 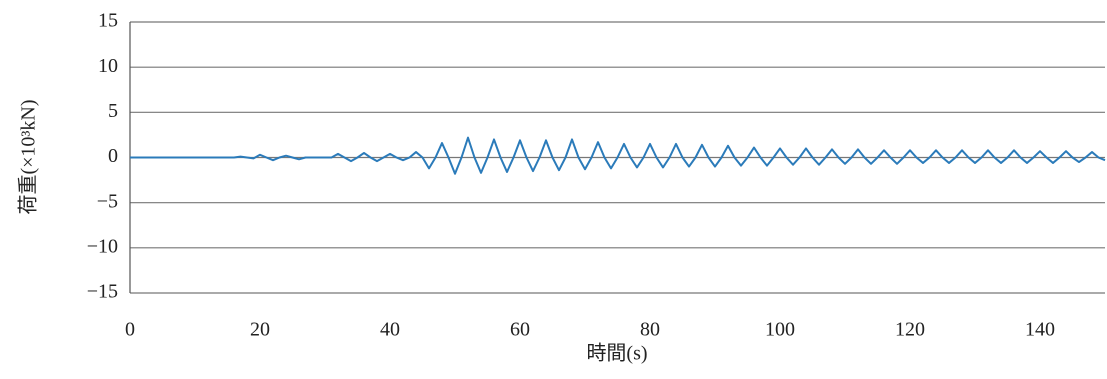 I want to click on y-tick-label: −5, so click(x=107, y=201).